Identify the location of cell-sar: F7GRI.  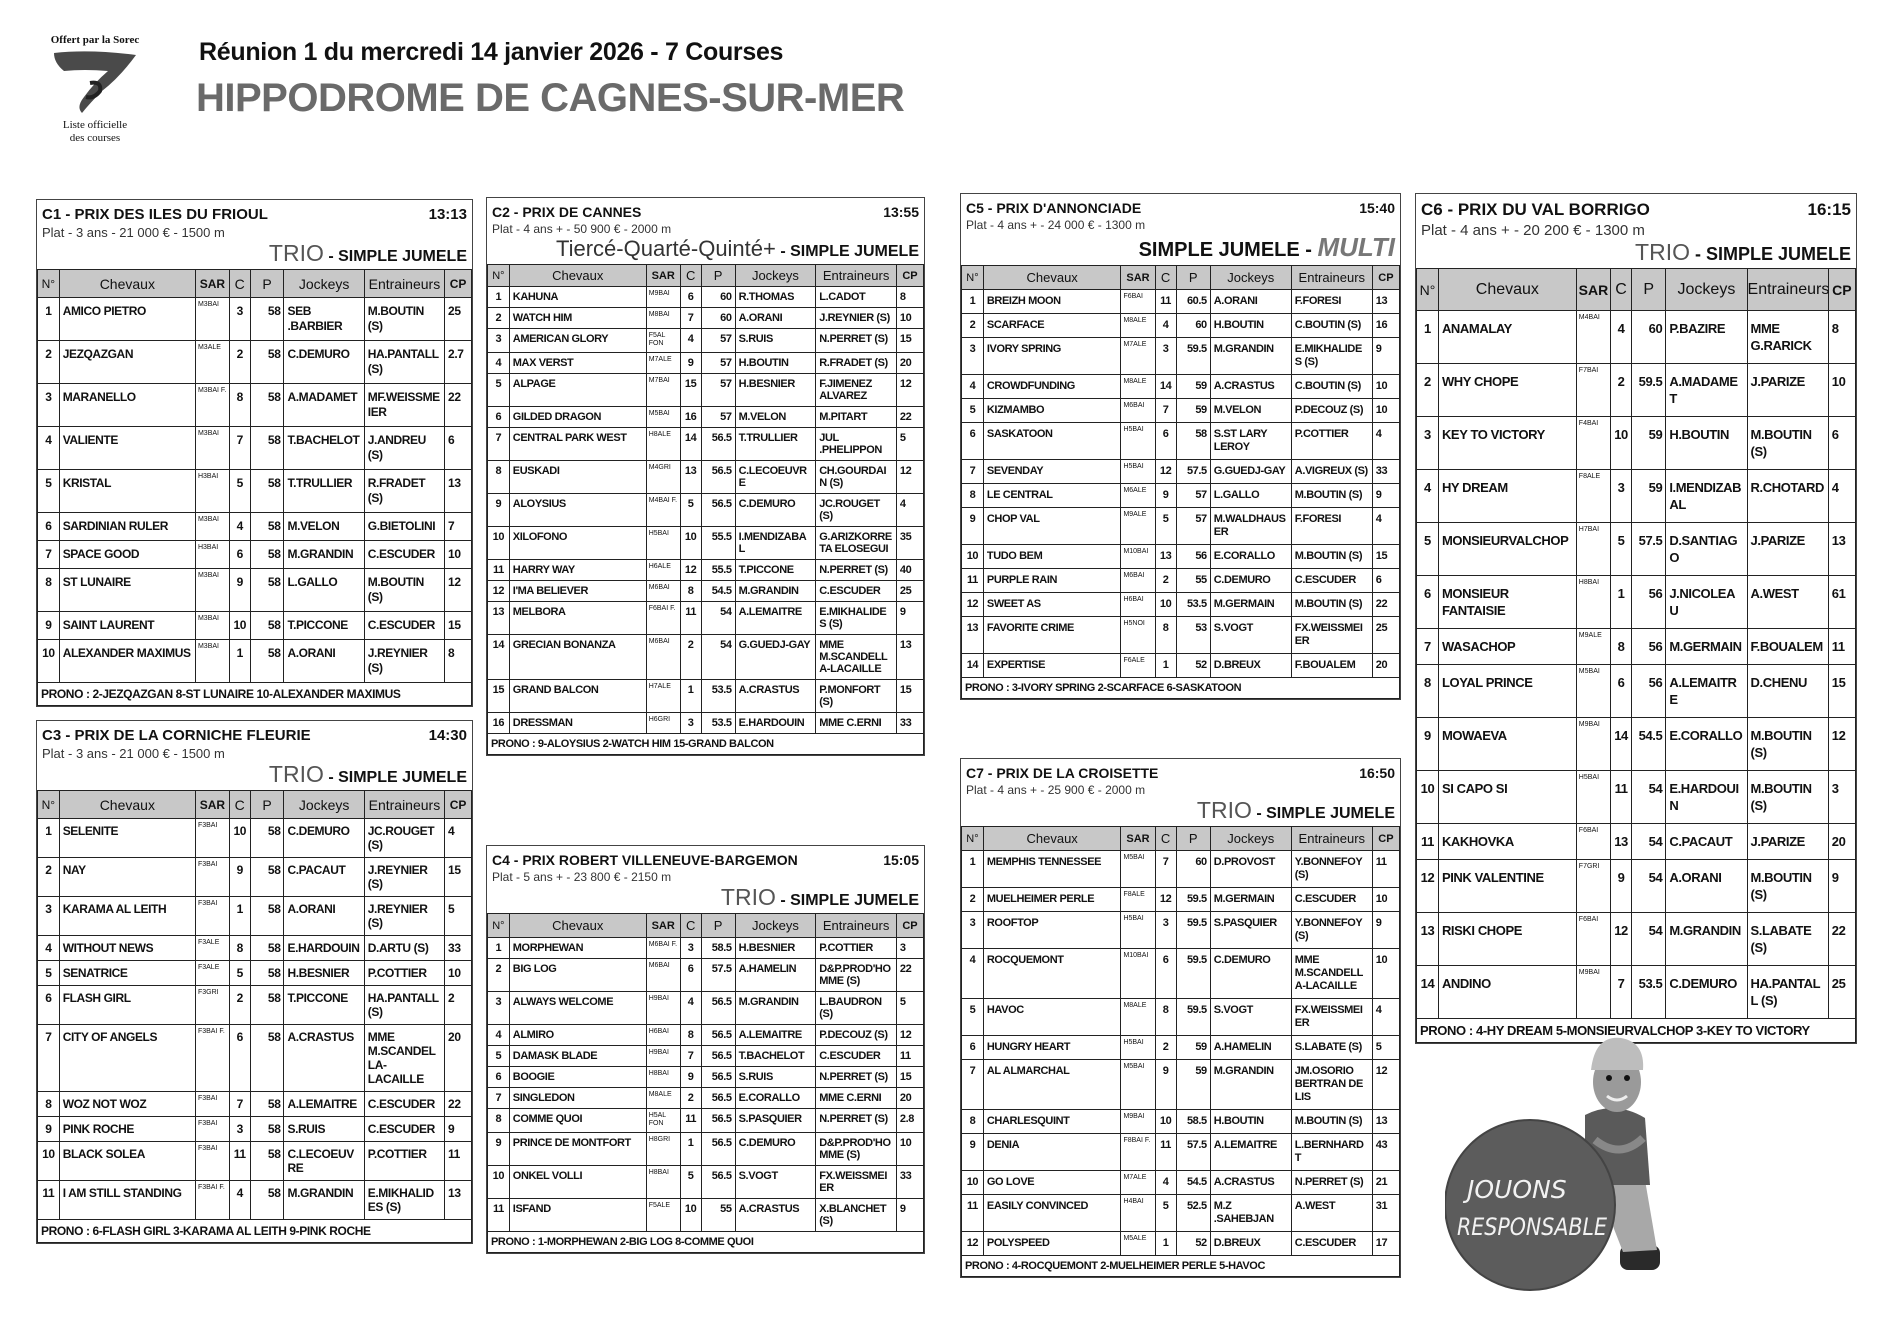
(1593, 886).